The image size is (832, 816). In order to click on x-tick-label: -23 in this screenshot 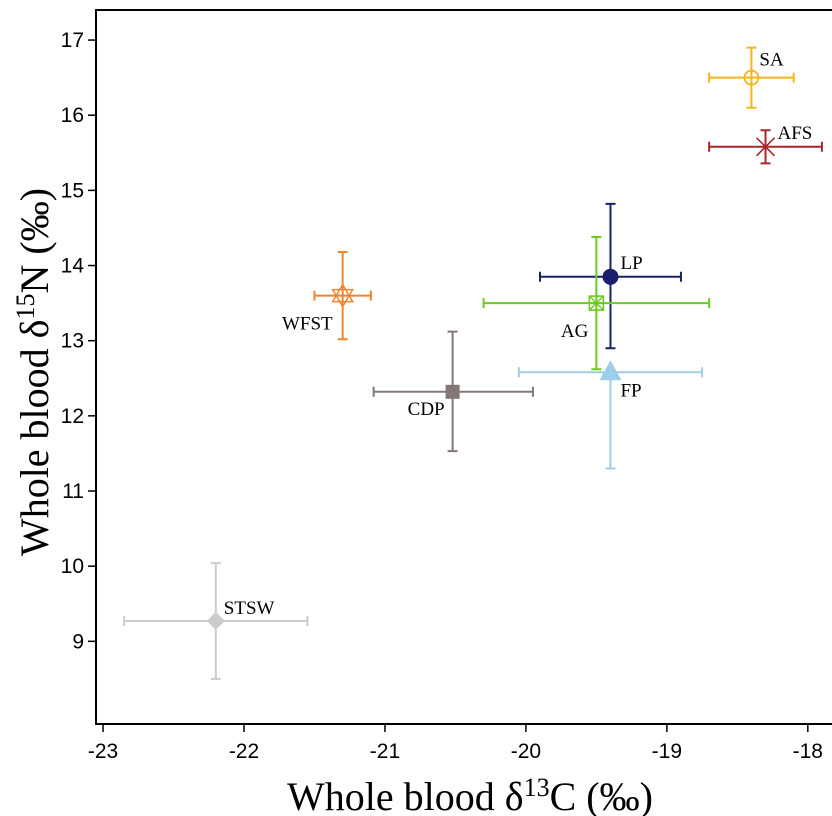, I will do `click(103, 751)`.